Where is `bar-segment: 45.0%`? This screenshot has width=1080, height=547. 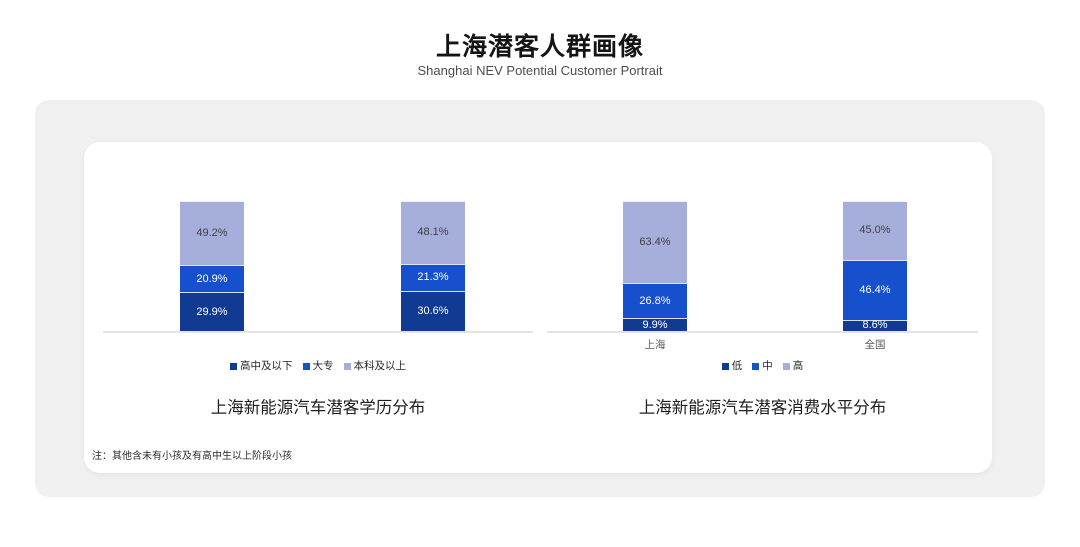 bar-segment: 45.0% is located at coordinates (875, 230).